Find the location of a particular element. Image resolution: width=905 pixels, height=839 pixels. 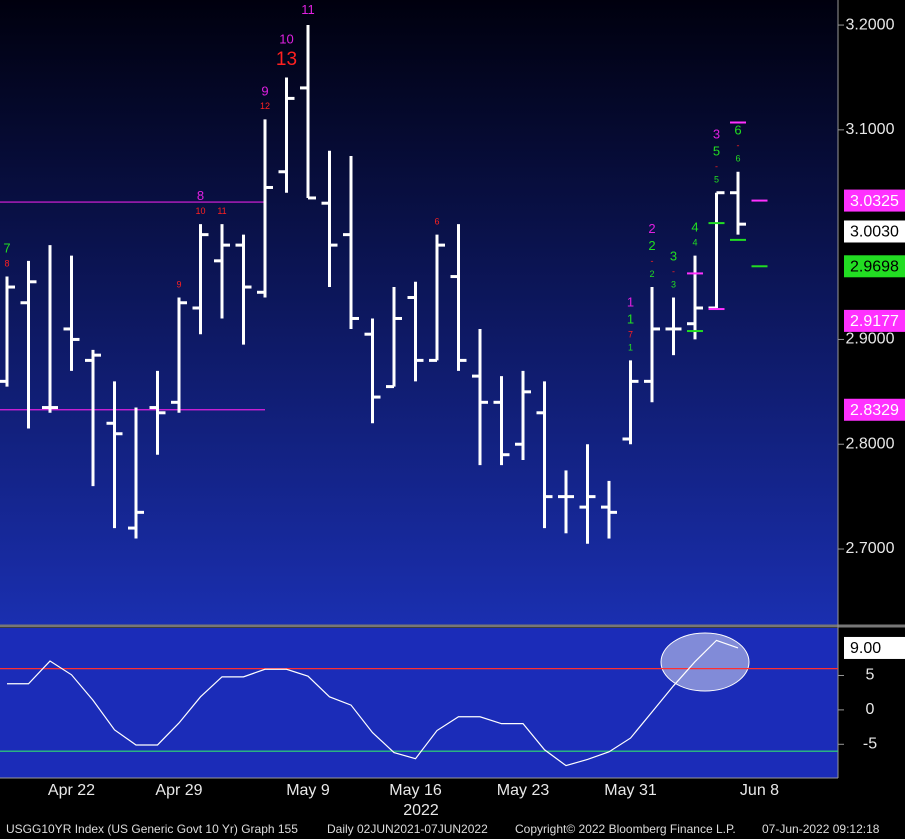

value-badge-label: 3.0325 is located at coordinates (874, 201).